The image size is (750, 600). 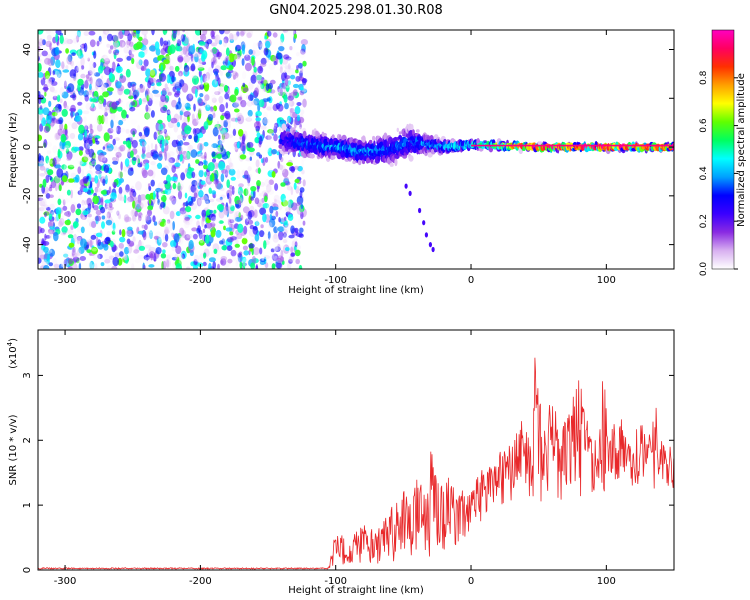 I want to click on x-tick-label: -100, so click(x=335, y=280).